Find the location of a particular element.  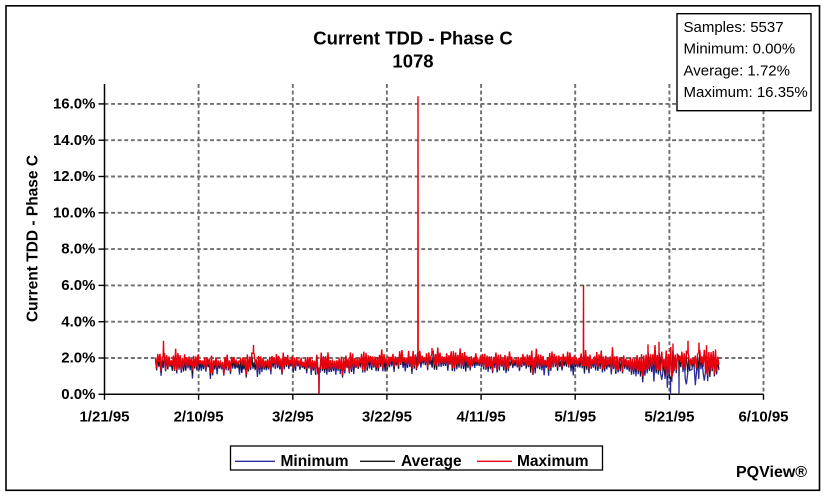

svg-text: 14.0% is located at coordinates (74, 140).